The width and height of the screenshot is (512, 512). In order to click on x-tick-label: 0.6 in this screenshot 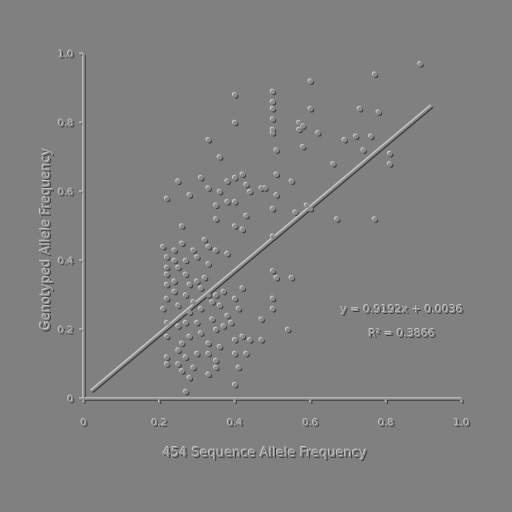, I will do `click(311, 423)`.